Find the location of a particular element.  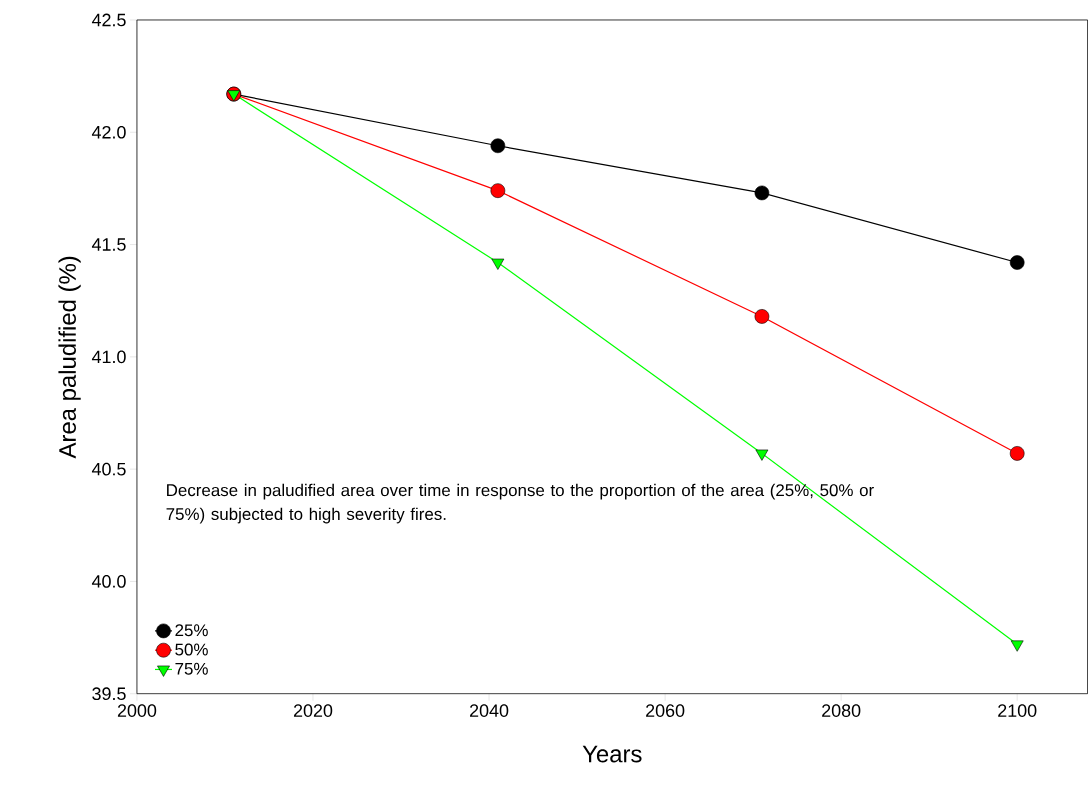

x-tick-label: 2040 is located at coordinates (489, 711).